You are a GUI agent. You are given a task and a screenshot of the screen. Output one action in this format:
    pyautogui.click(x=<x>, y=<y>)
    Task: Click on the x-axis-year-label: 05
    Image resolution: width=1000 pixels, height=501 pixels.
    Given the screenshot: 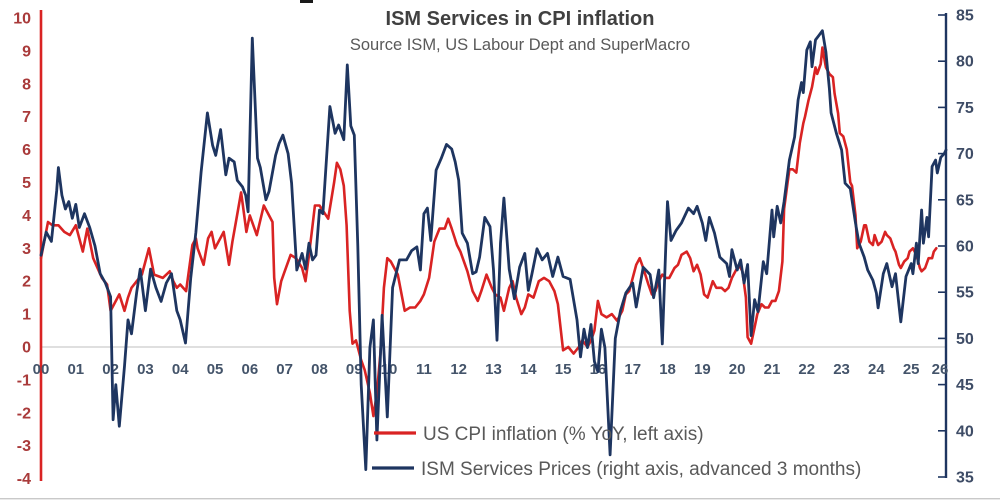 What is the action you would take?
    pyautogui.click(x=215, y=369)
    